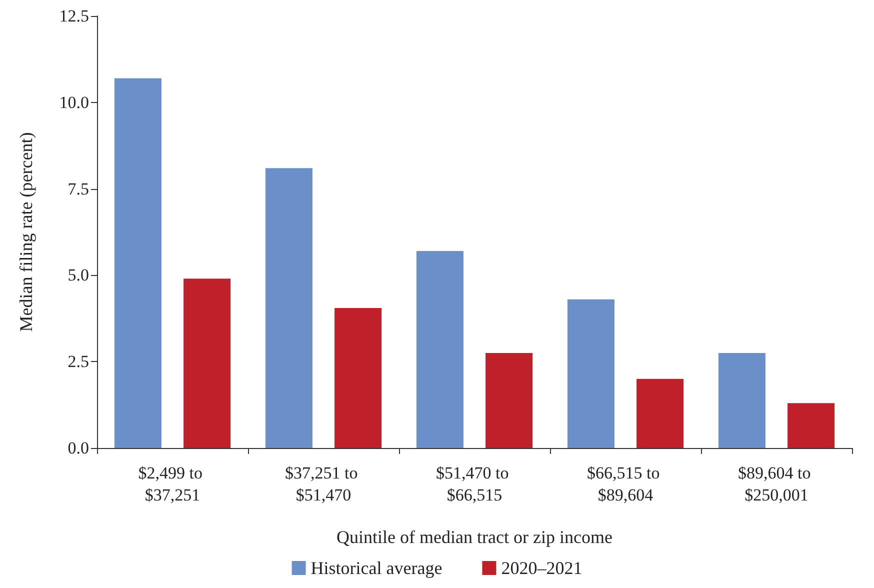  What do you see at coordinates (625, 484) in the screenshot?
I see `x-tick-label: $66,515 to $89,604` at bounding box center [625, 484].